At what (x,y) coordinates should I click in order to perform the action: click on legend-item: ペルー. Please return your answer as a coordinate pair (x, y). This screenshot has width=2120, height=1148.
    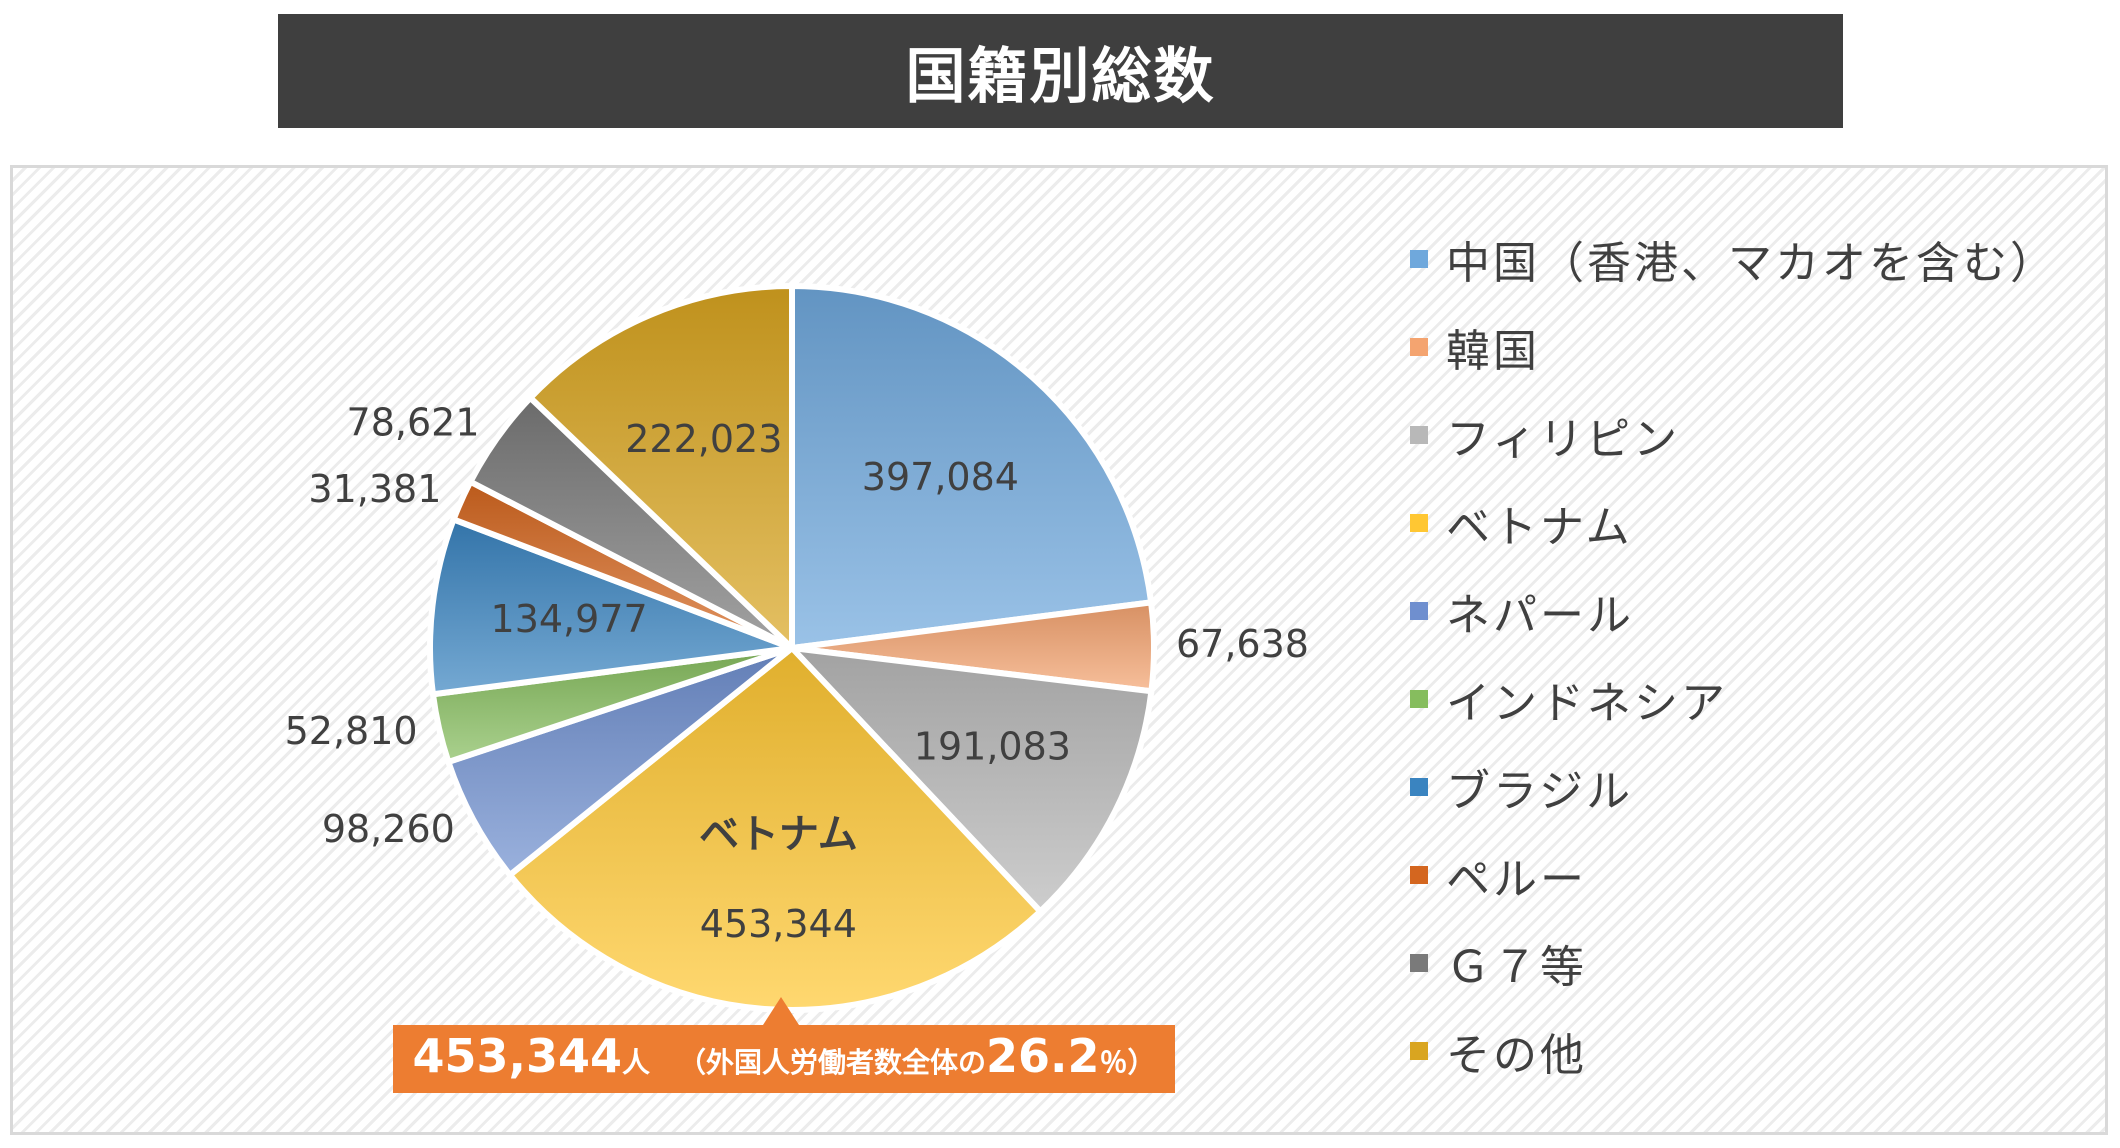
    Looking at the image, I should click on (1733, 875).